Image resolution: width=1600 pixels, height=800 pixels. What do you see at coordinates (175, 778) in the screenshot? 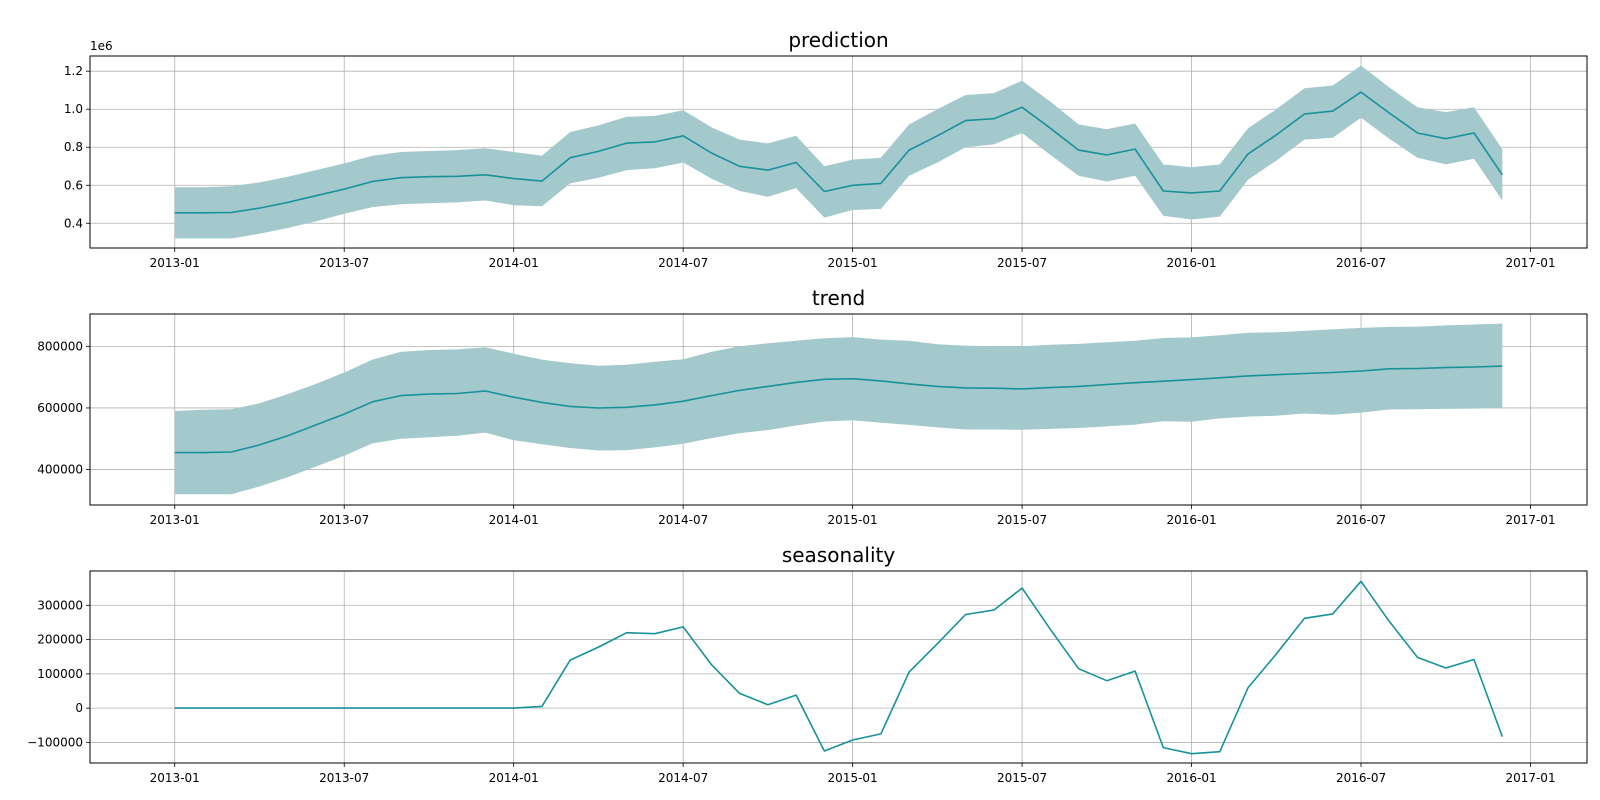
I see `x-tick-label: 2013-01` at bounding box center [175, 778].